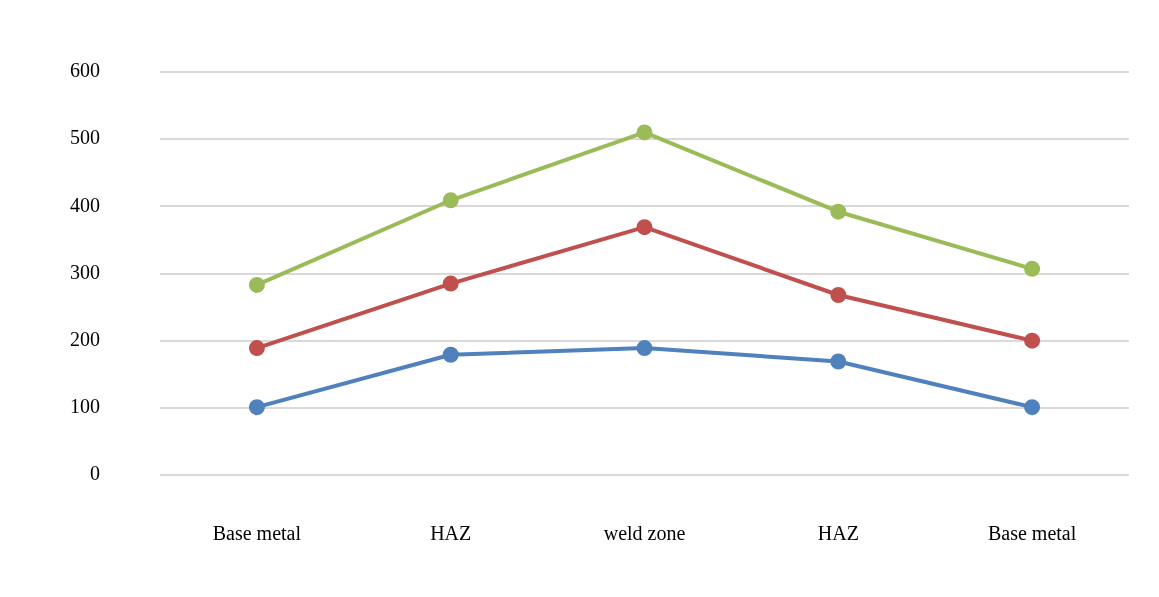 The width and height of the screenshot is (1159, 597). Describe the element at coordinates (85, 406) in the screenshot. I see `y-tick-label: 100` at that location.